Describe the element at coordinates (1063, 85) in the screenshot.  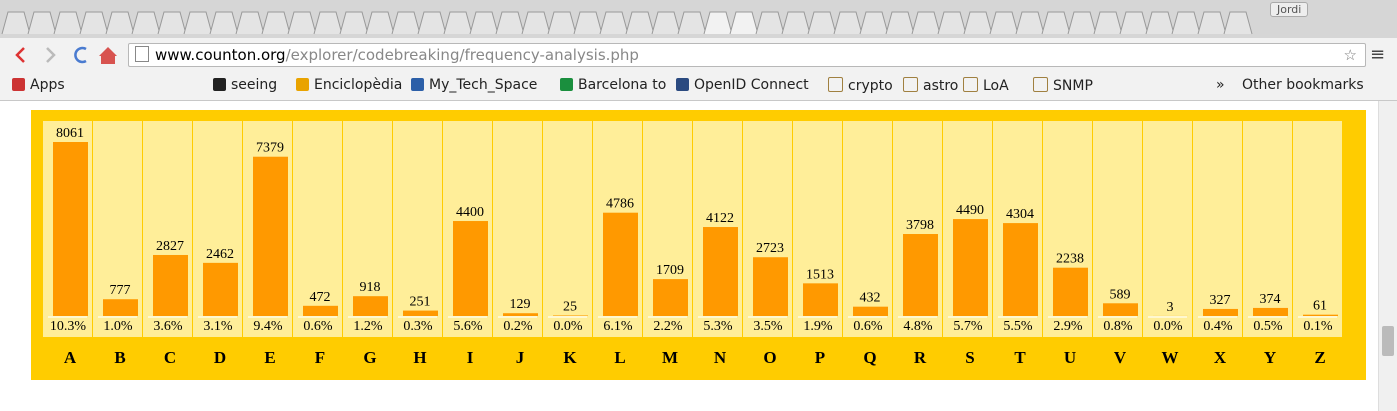
I see `bookmark: SNMP` at that location.